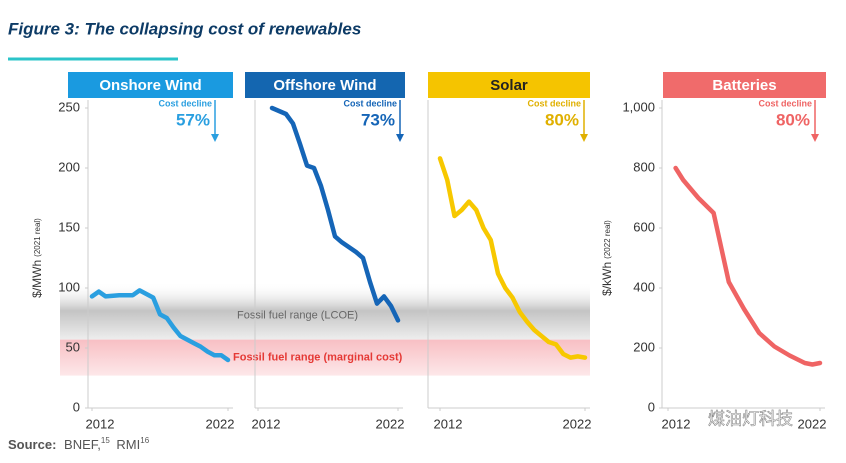 This screenshot has width=846, height=463. What do you see at coordinates (128, 444) in the screenshot?
I see `source-text: RMI` at bounding box center [128, 444].